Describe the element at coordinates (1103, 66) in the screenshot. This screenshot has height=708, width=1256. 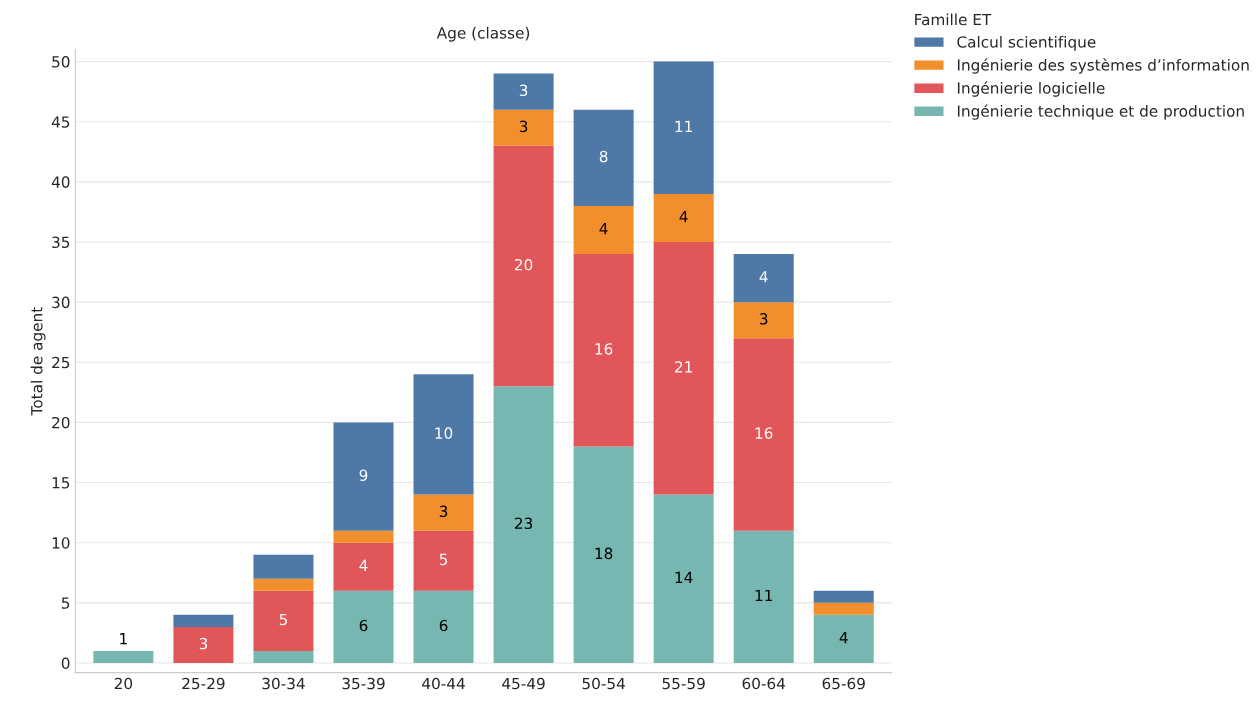
I see `legend-label: Ingénierie des systèmes d’information` at that location.